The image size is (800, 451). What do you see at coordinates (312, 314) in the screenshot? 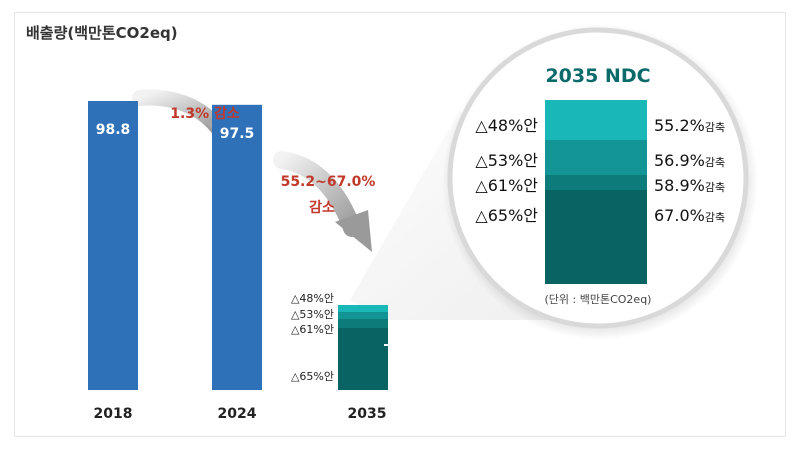
I see `small-tier-label: △53%안` at bounding box center [312, 314].